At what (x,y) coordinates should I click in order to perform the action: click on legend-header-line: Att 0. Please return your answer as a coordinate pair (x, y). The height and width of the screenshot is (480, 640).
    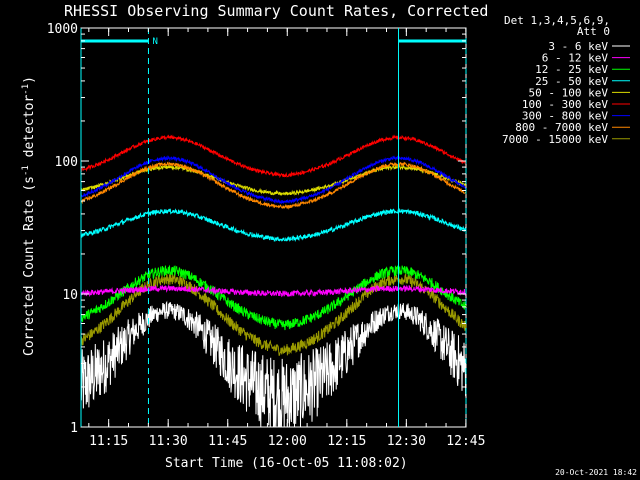
    Looking at the image, I should click on (593, 31).